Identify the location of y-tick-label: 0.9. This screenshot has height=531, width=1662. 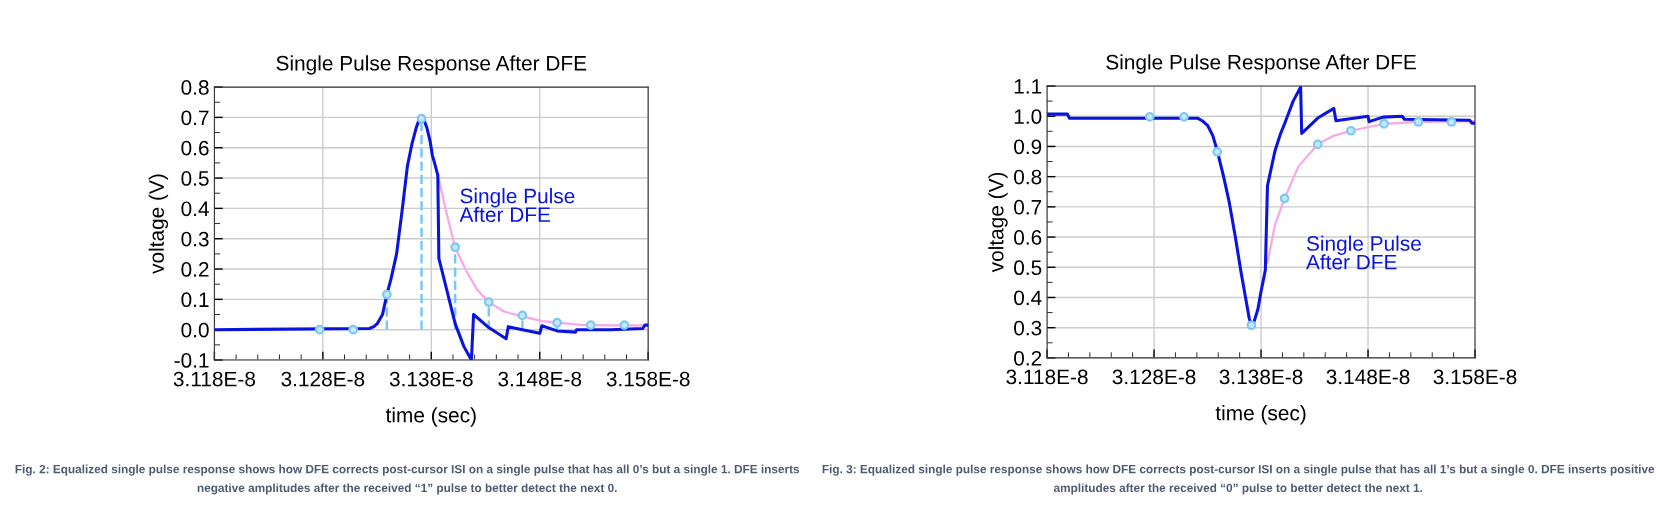
(1028, 147).